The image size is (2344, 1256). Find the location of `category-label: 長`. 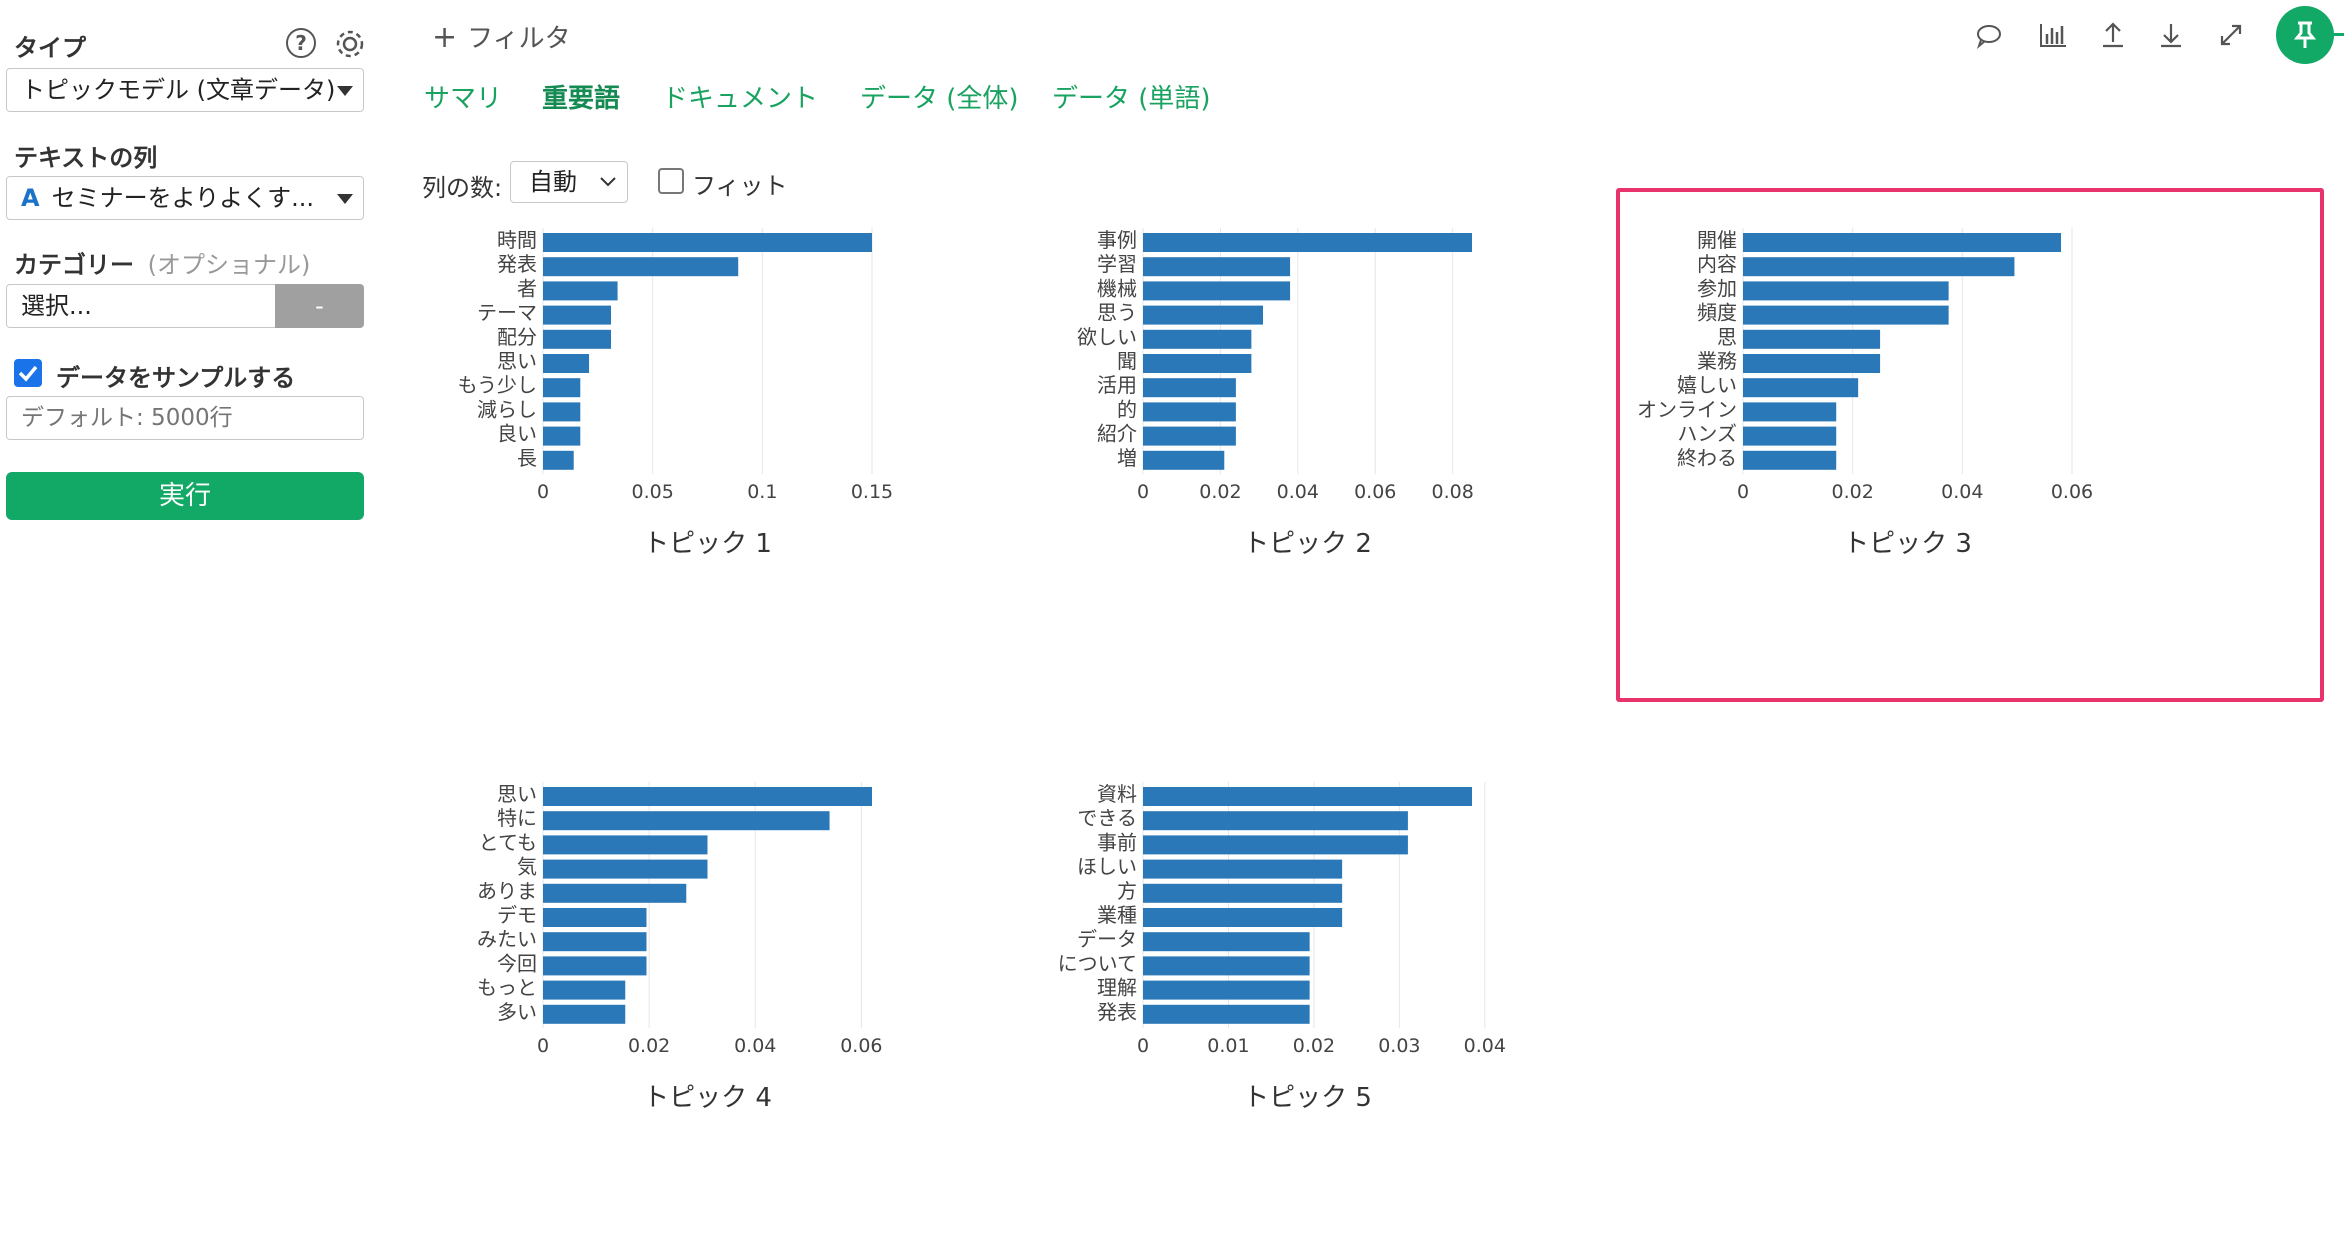

category-label: 長 is located at coordinates (527, 458).